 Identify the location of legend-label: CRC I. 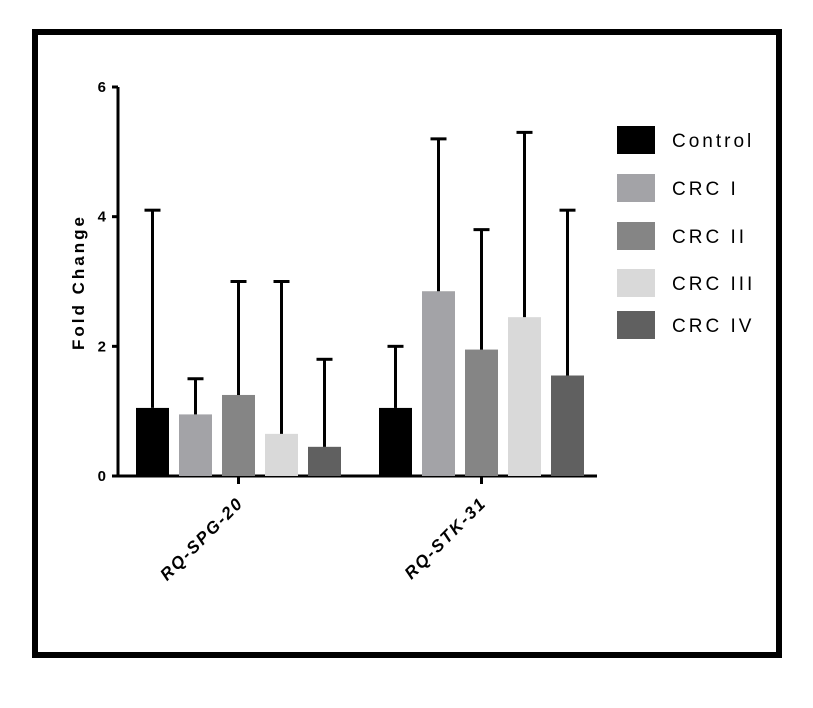
(705, 189).